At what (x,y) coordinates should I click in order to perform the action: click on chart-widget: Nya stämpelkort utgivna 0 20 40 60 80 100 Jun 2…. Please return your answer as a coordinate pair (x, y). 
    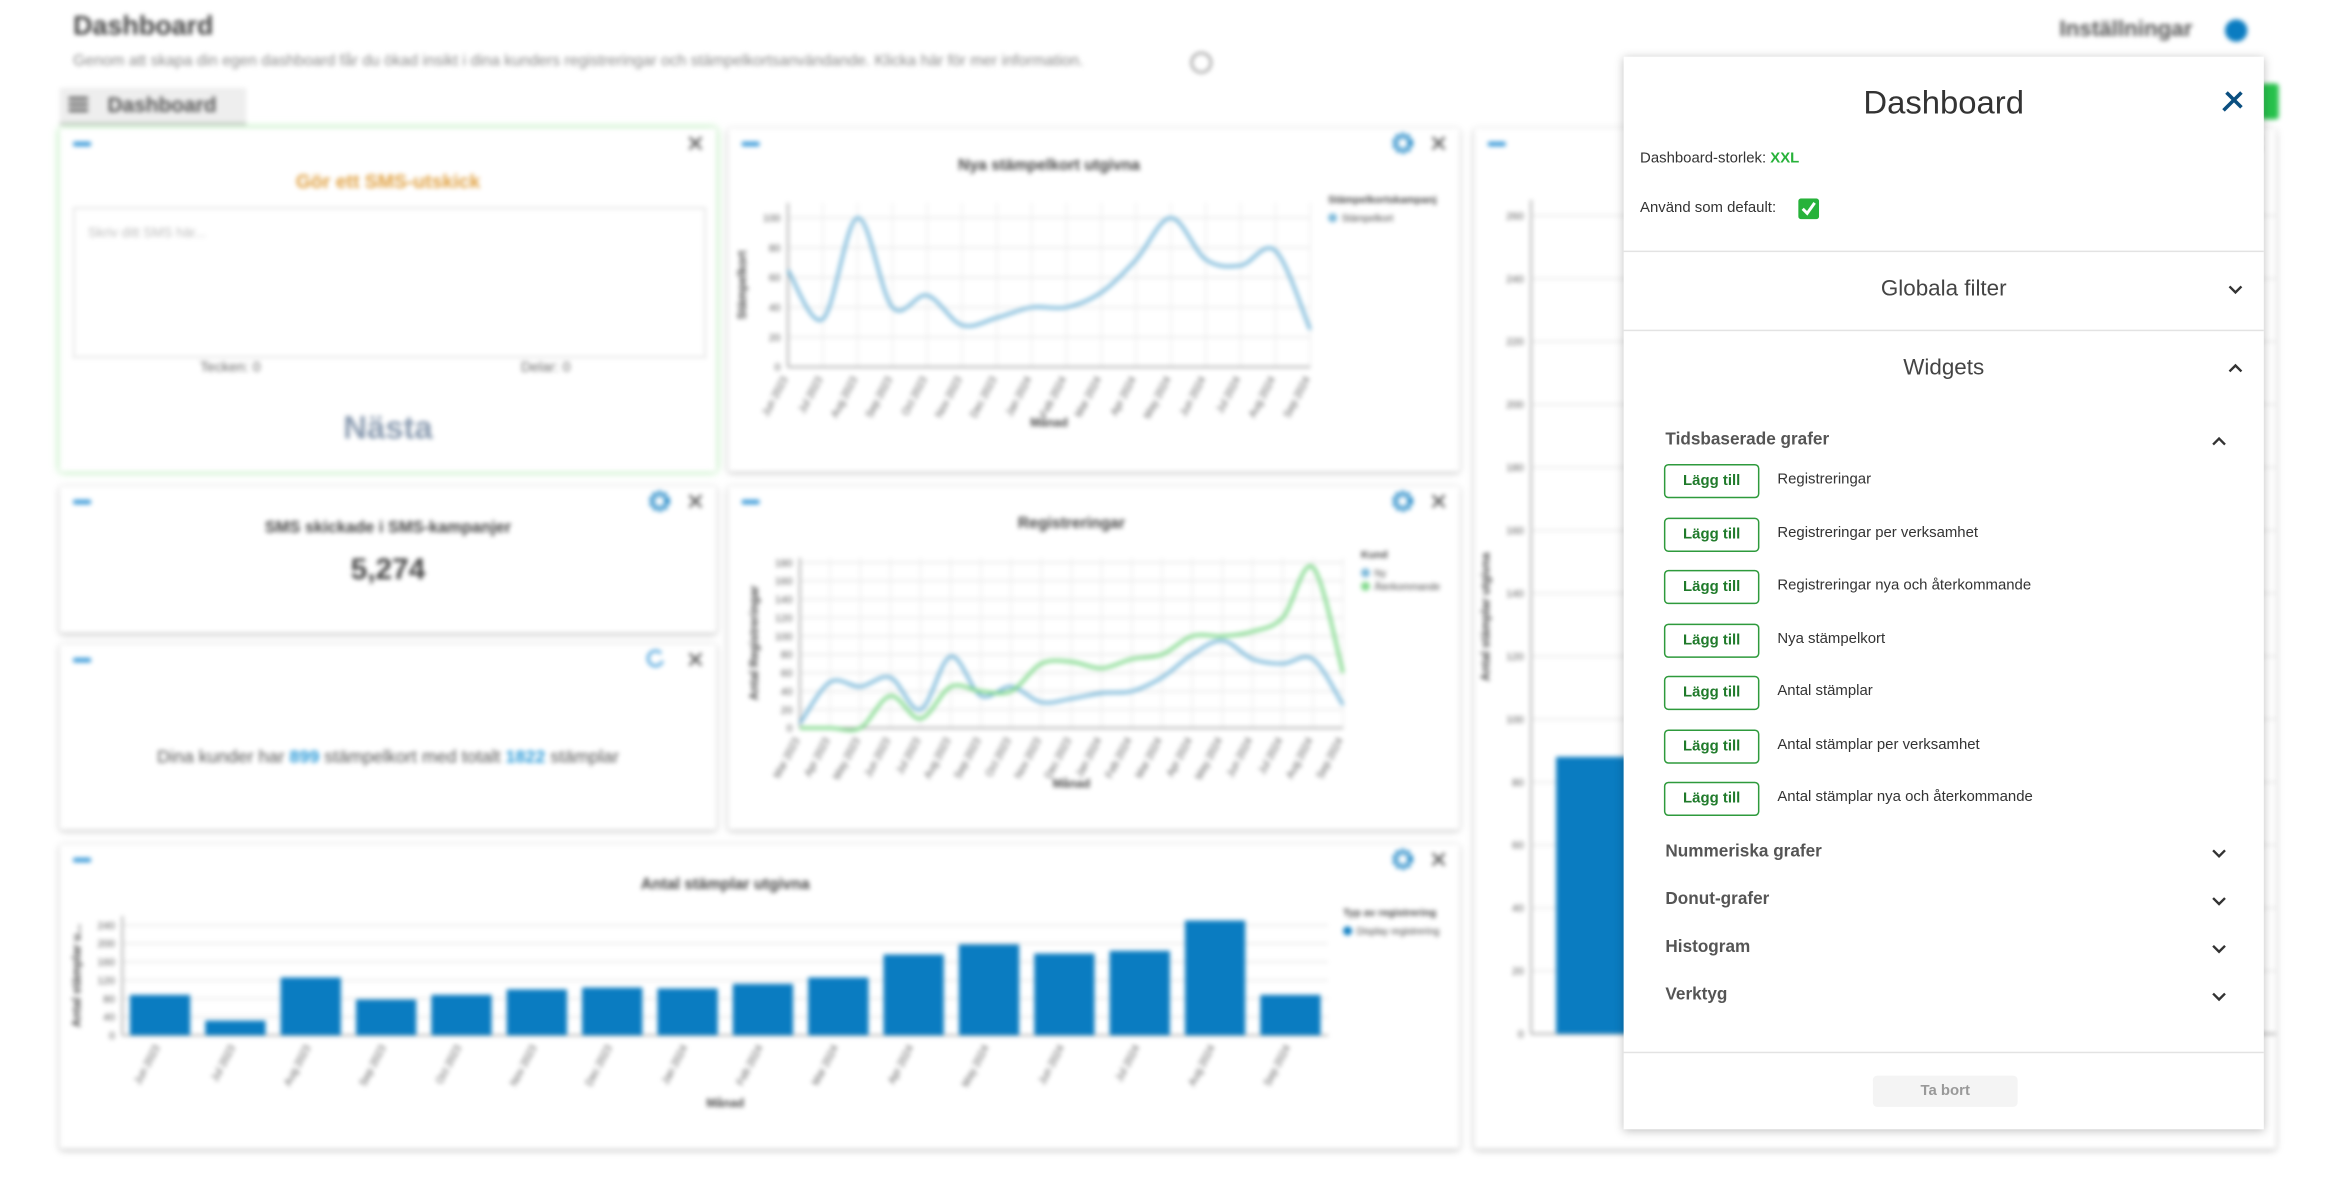
    Looking at the image, I should click on (1094, 300).